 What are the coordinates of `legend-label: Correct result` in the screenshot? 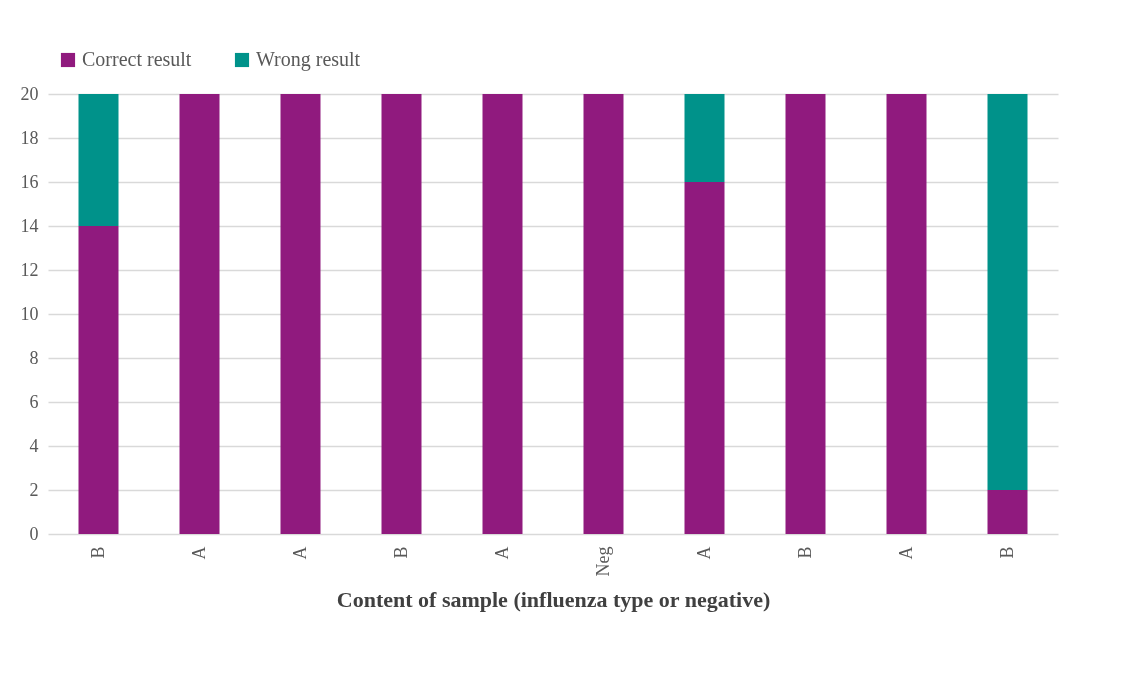 It's located at (137, 59).